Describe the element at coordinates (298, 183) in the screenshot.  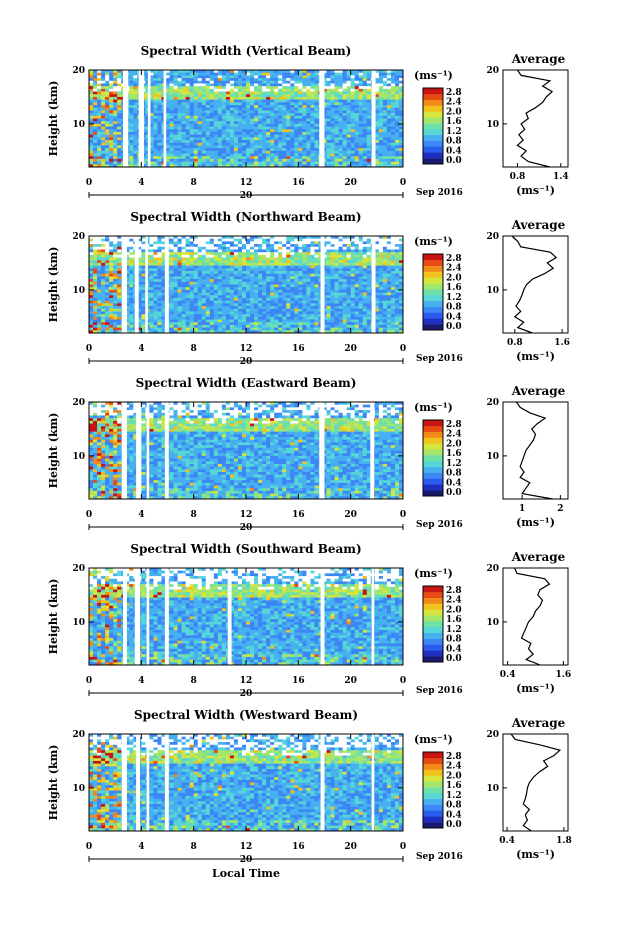
I see `x-tick-label: 16` at that location.